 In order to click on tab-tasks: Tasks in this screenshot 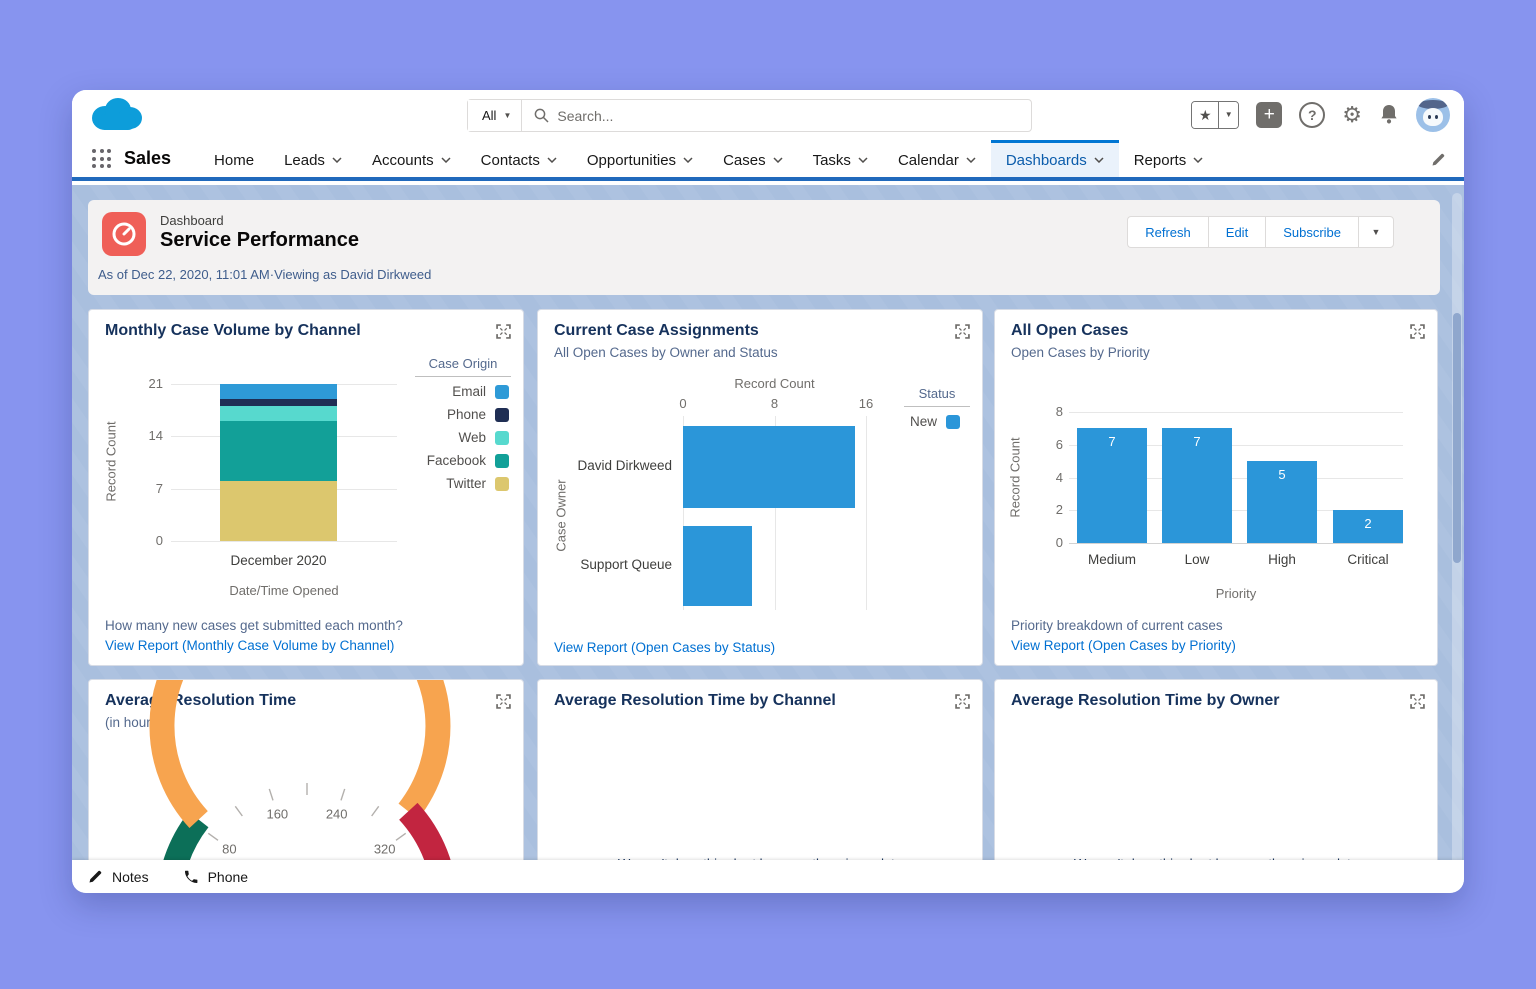, I will do `click(840, 158)`.